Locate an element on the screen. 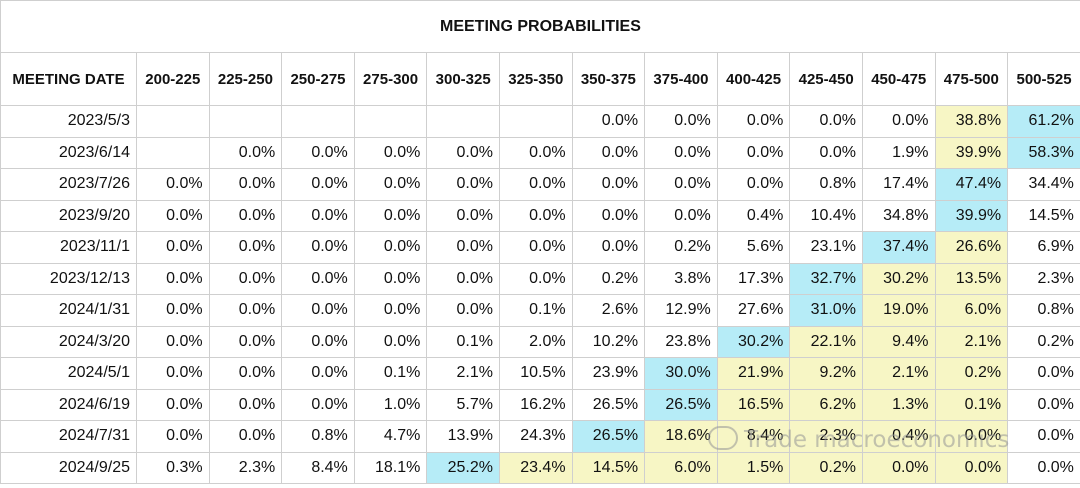 This screenshot has height=488, width=1080. meeting-date-cell: 2023/9/20 is located at coordinates (68, 215).